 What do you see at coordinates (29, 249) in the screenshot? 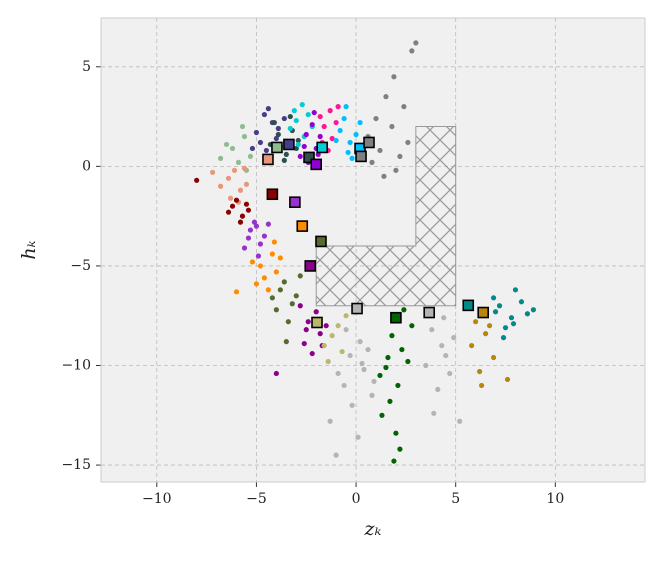
I see `y-axis-label: hₖ` at bounding box center [29, 249].